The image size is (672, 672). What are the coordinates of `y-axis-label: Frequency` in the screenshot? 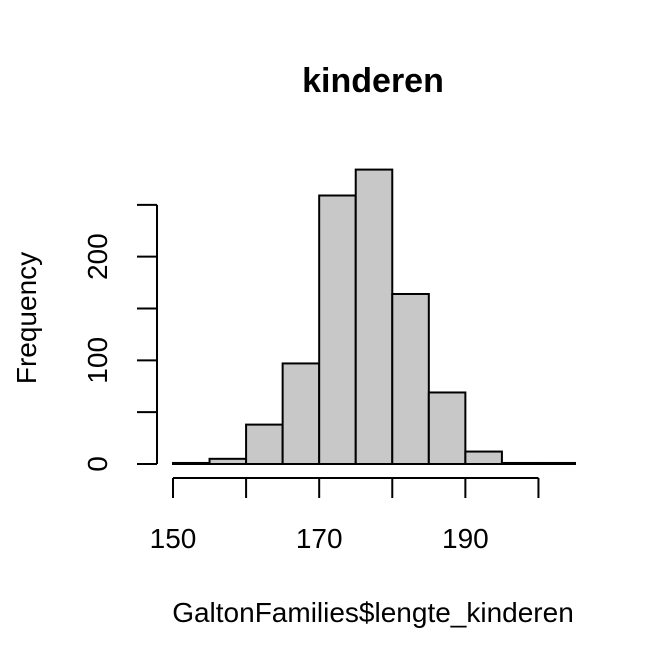 It's located at (26, 318).